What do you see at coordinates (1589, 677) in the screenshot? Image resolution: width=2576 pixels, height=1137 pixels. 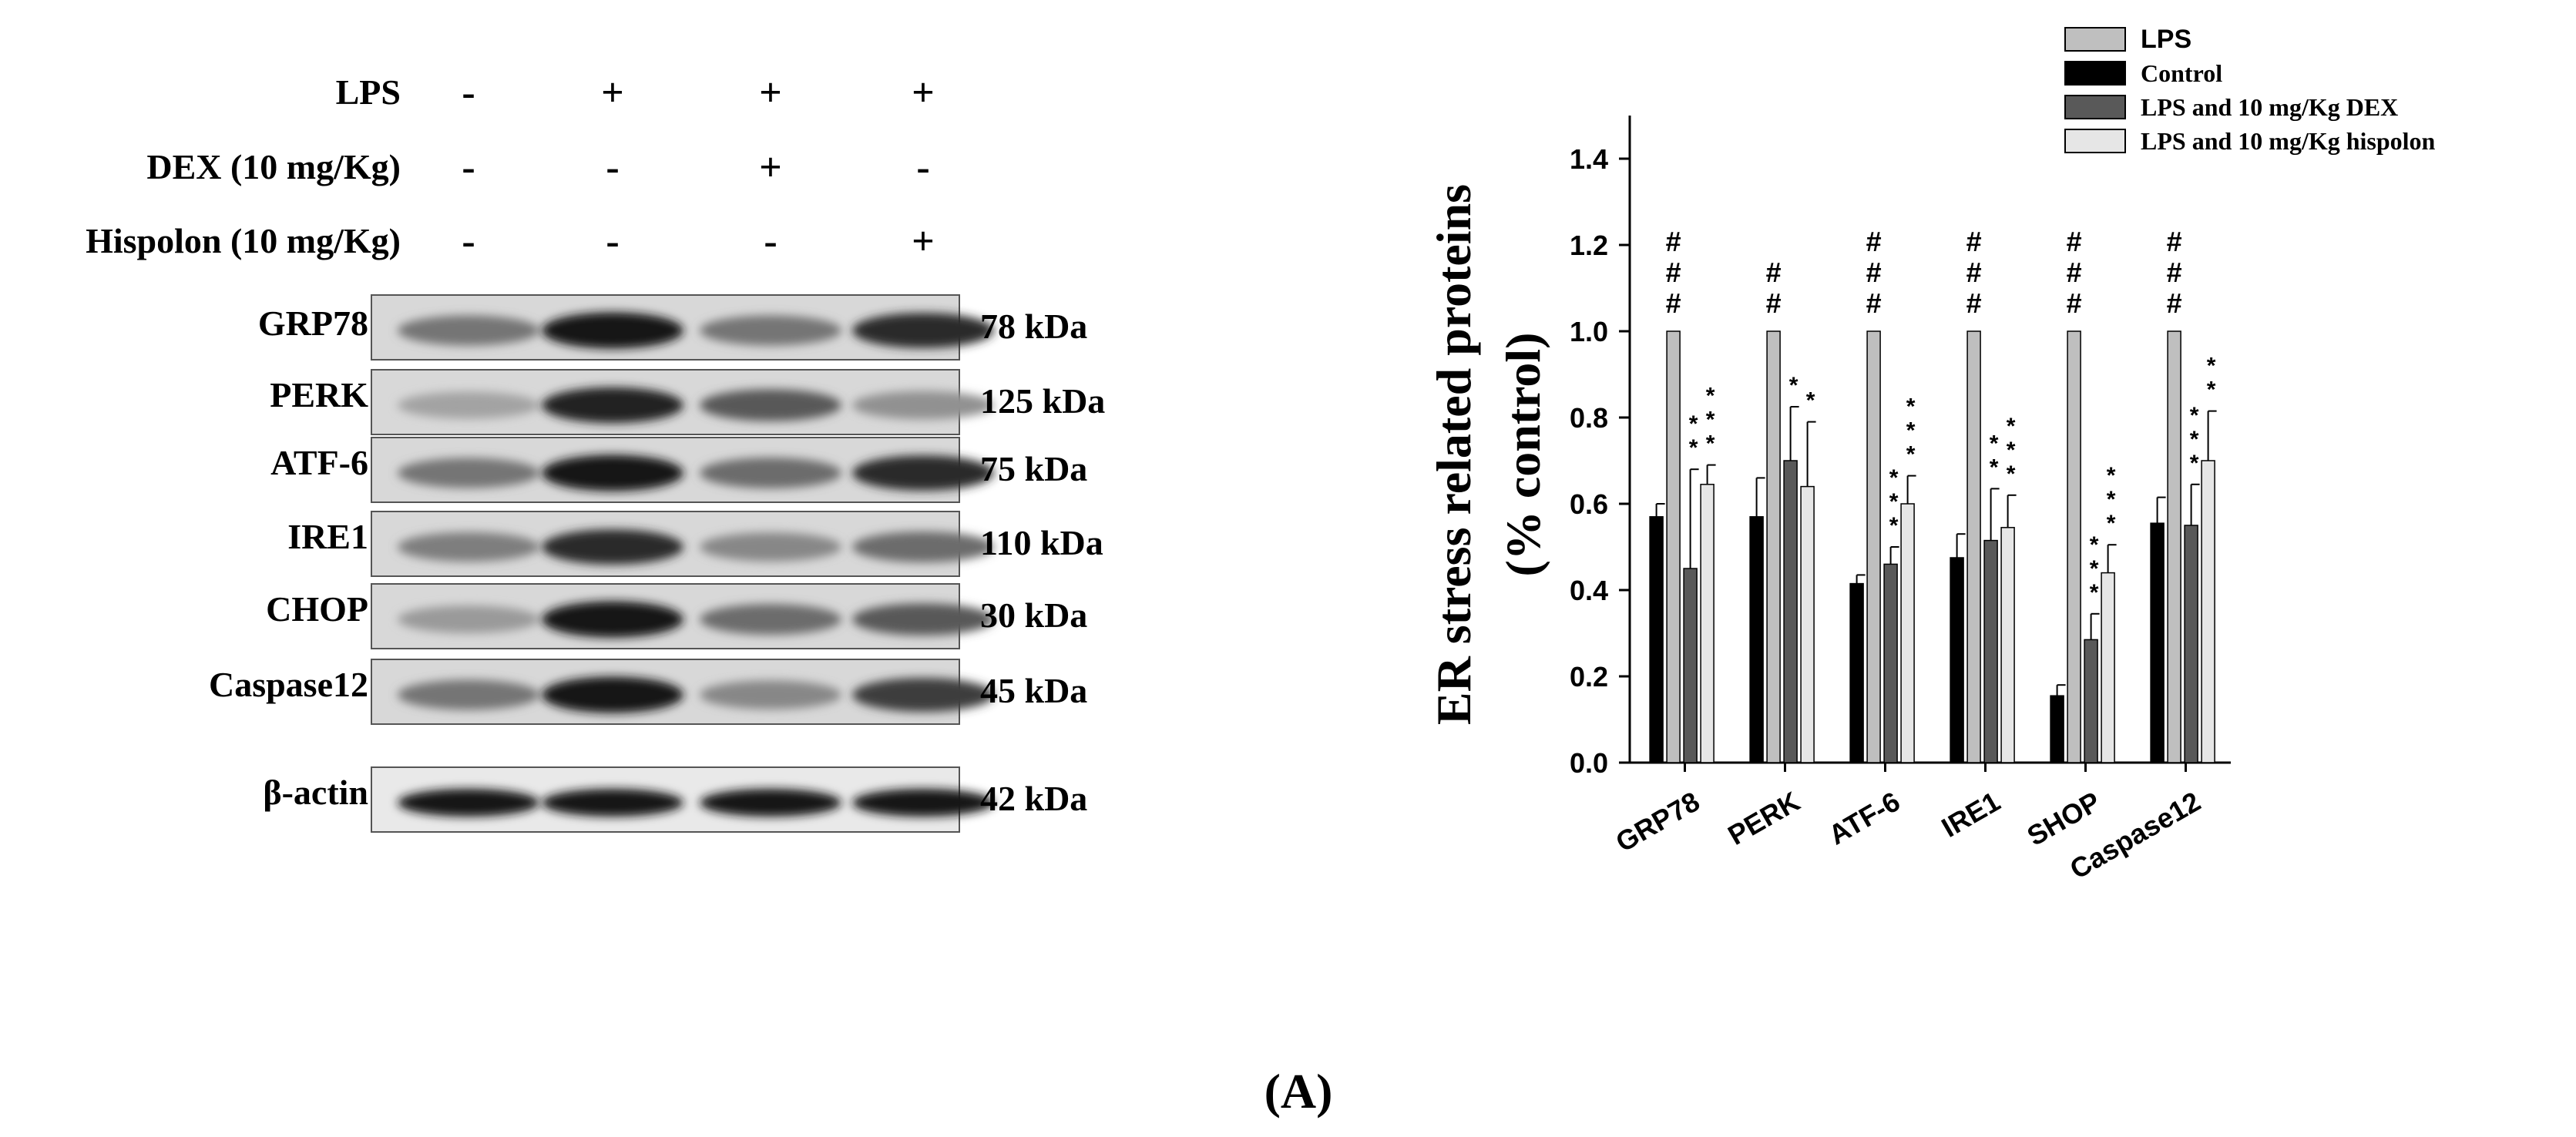 I see `y-tick-label: 0.2` at bounding box center [1589, 677].